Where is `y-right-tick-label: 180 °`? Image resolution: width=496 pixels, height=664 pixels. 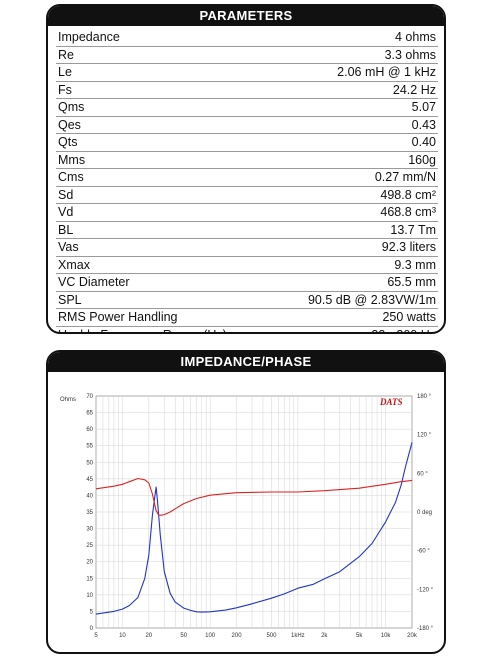
y-right-tick-label: 180 ° is located at coordinates (424, 397).